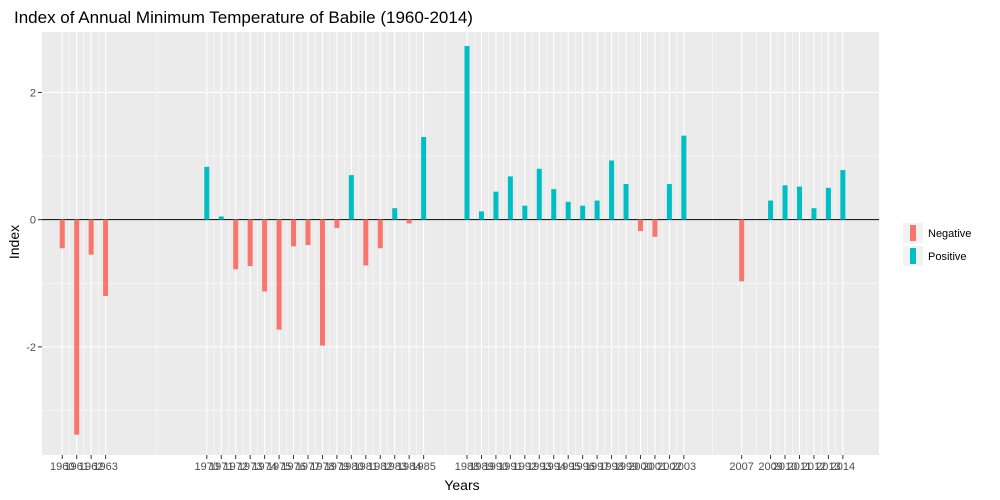  What do you see at coordinates (913, 256) in the screenshot?
I see `legend-key-positive` at bounding box center [913, 256].